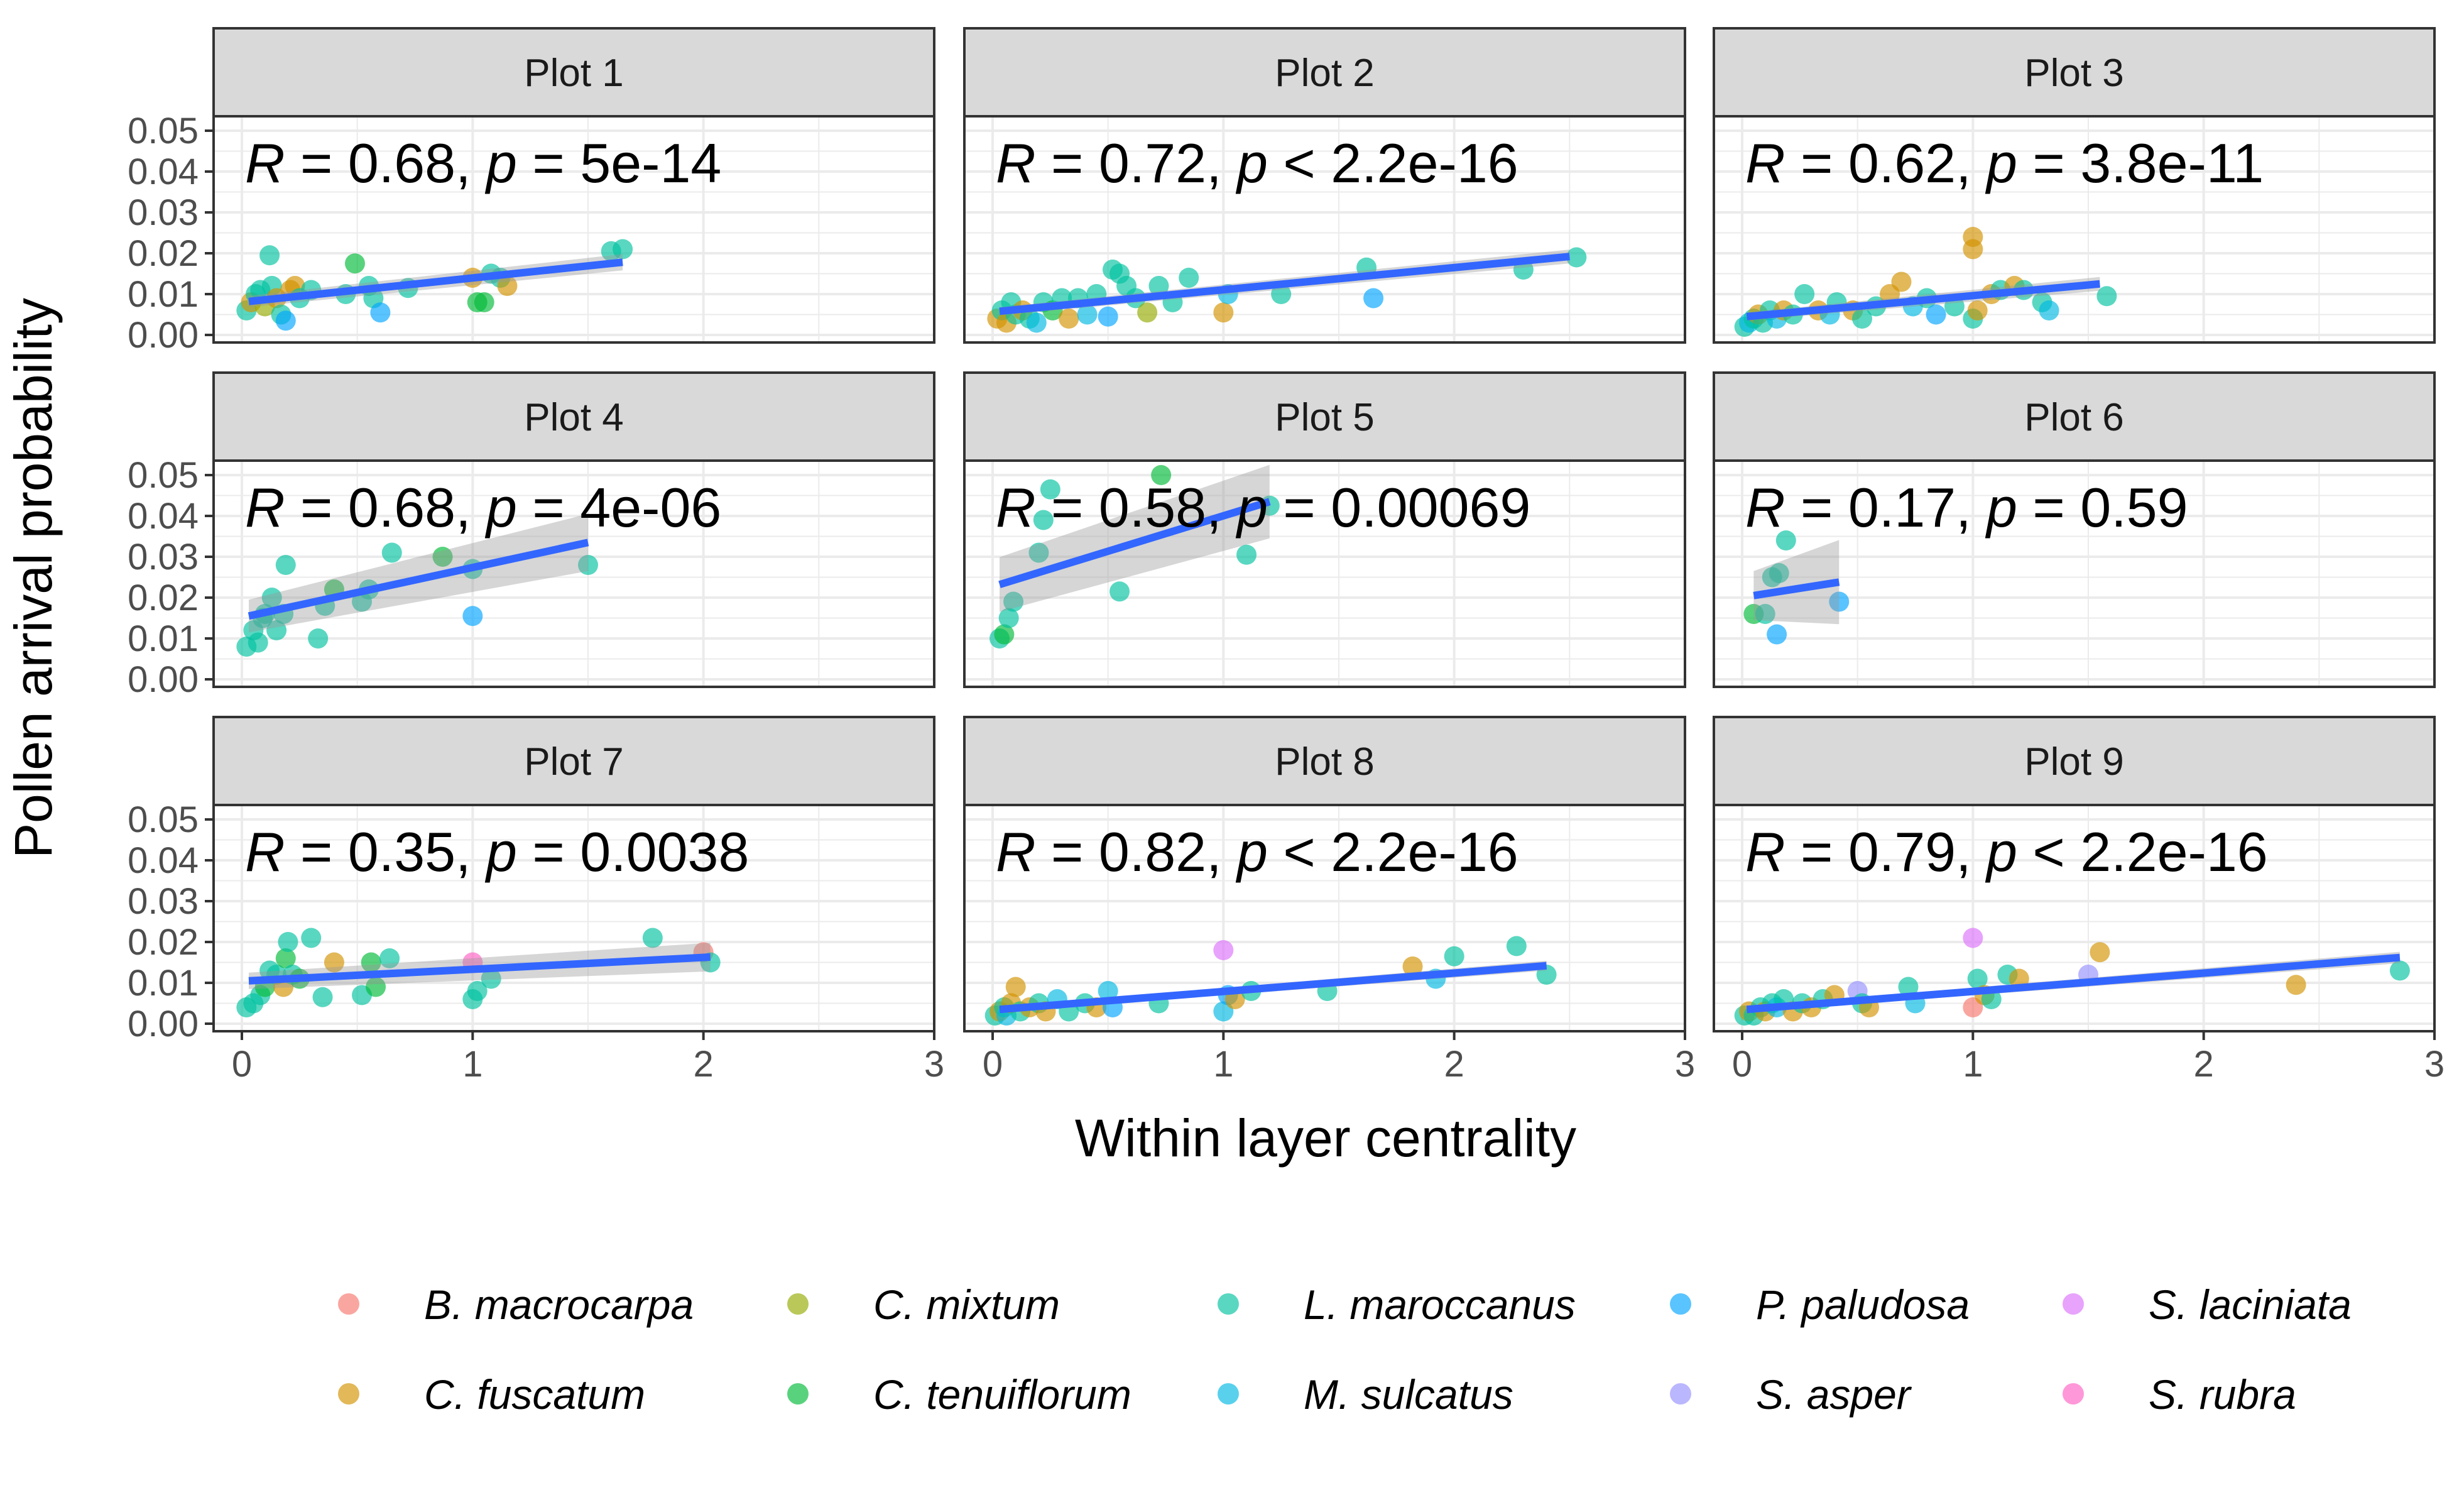 The width and height of the screenshot is (2464, 1495). Describe the element at coordinates (492, 1394) in the screenshot. I see `legend-item: C. fuscatum` at that location.